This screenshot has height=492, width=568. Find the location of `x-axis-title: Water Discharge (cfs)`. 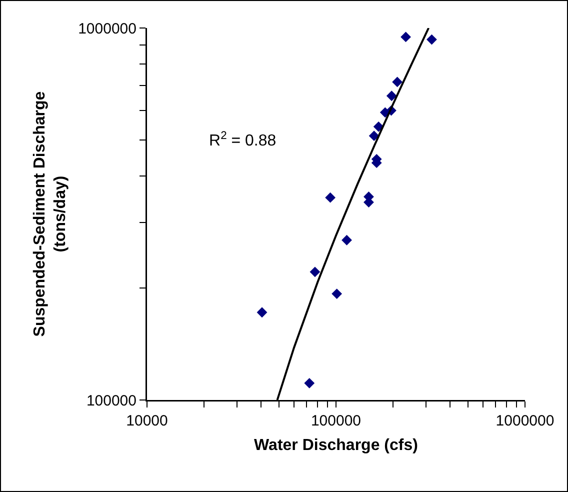

x-axis-title: Water Discharge (cfs) is located at coordinates (336, 445).